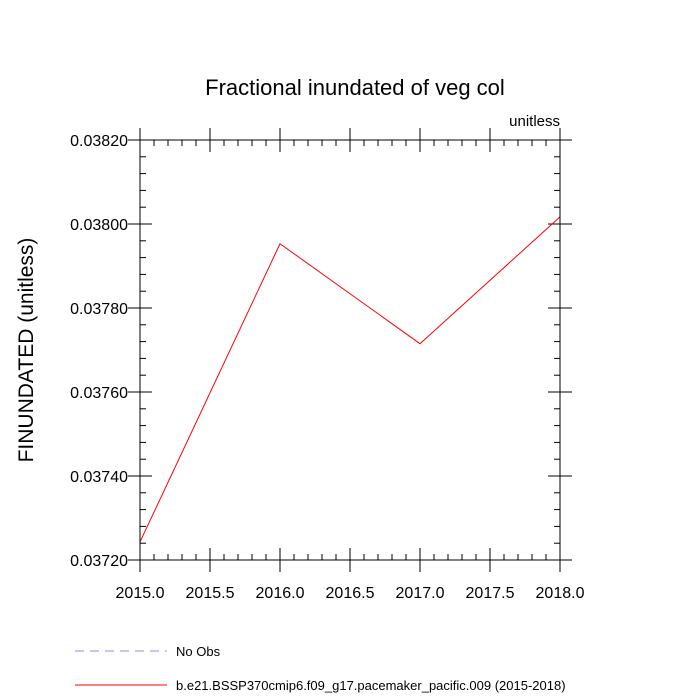 The image size is (700, 700). I want to click on y-tick-label: 0.03780, so click(99, 309).